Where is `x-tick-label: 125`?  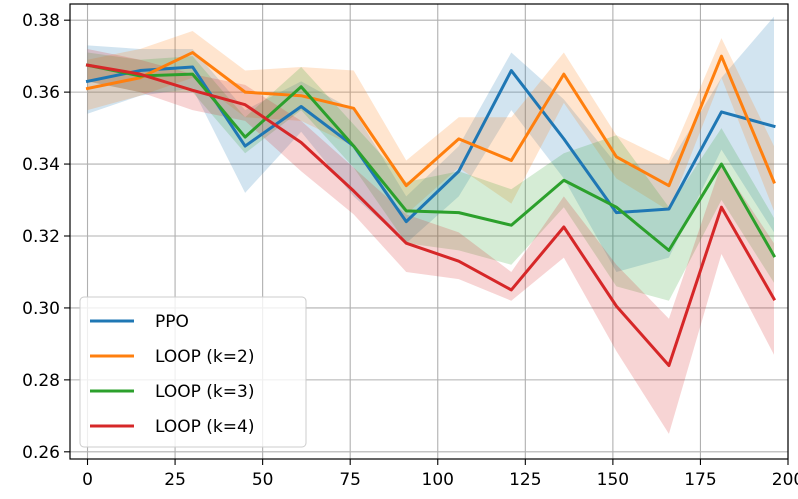
x-tick-label: 125 is located at coordinates (525, 480).